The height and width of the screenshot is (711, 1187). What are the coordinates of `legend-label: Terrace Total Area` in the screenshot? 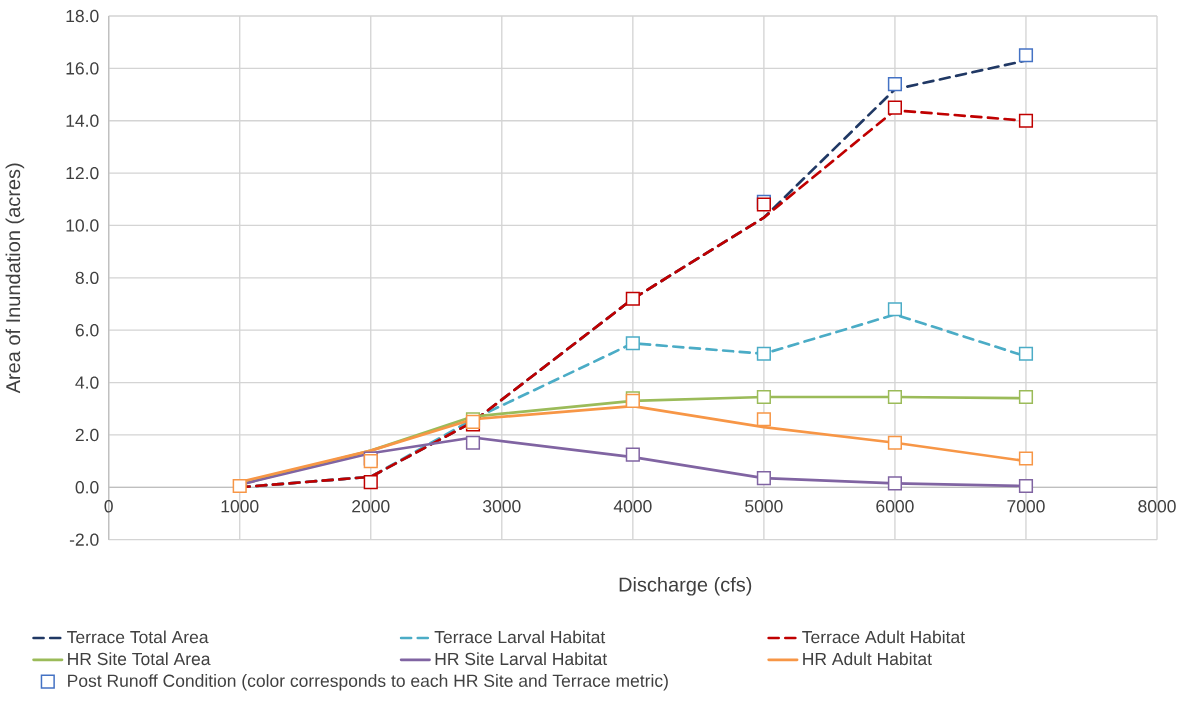 It's located at (138, 637).